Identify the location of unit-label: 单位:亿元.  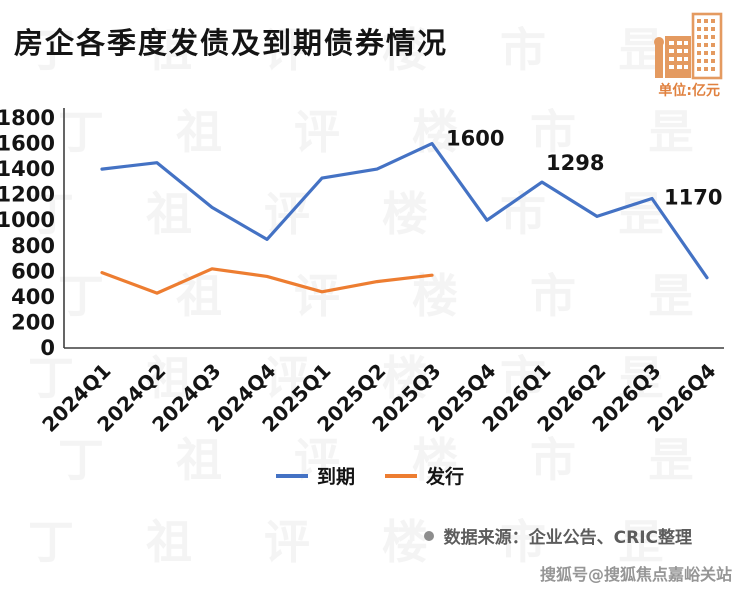
(689, 91).